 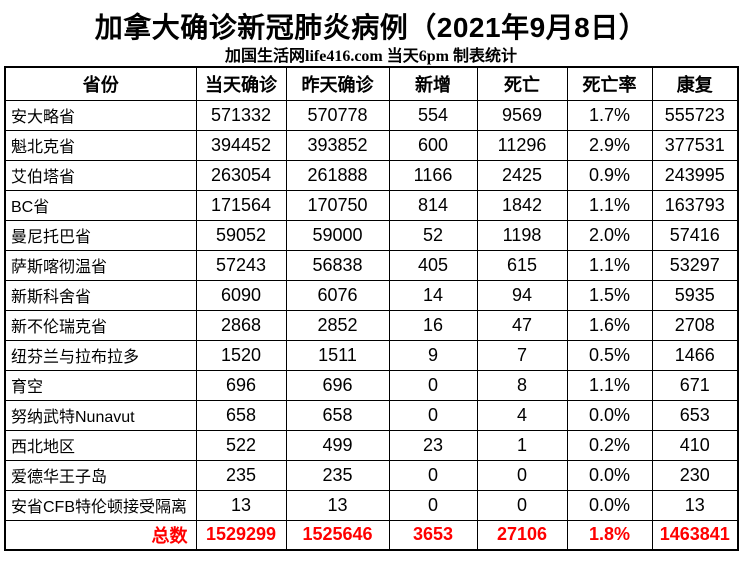 I want to click on value-cell: 499, so click(x=337, y=445).